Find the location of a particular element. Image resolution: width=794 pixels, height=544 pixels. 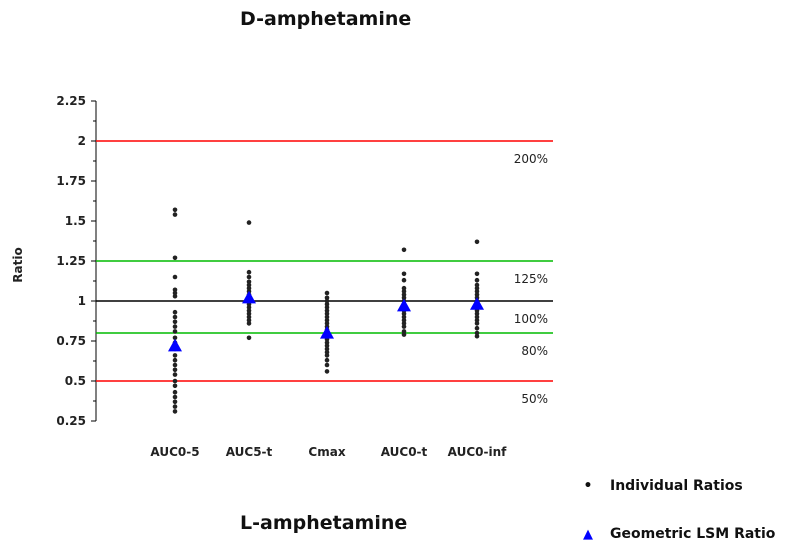

y-tick-label-6: 1.75 is located at coordinates (71, 181).